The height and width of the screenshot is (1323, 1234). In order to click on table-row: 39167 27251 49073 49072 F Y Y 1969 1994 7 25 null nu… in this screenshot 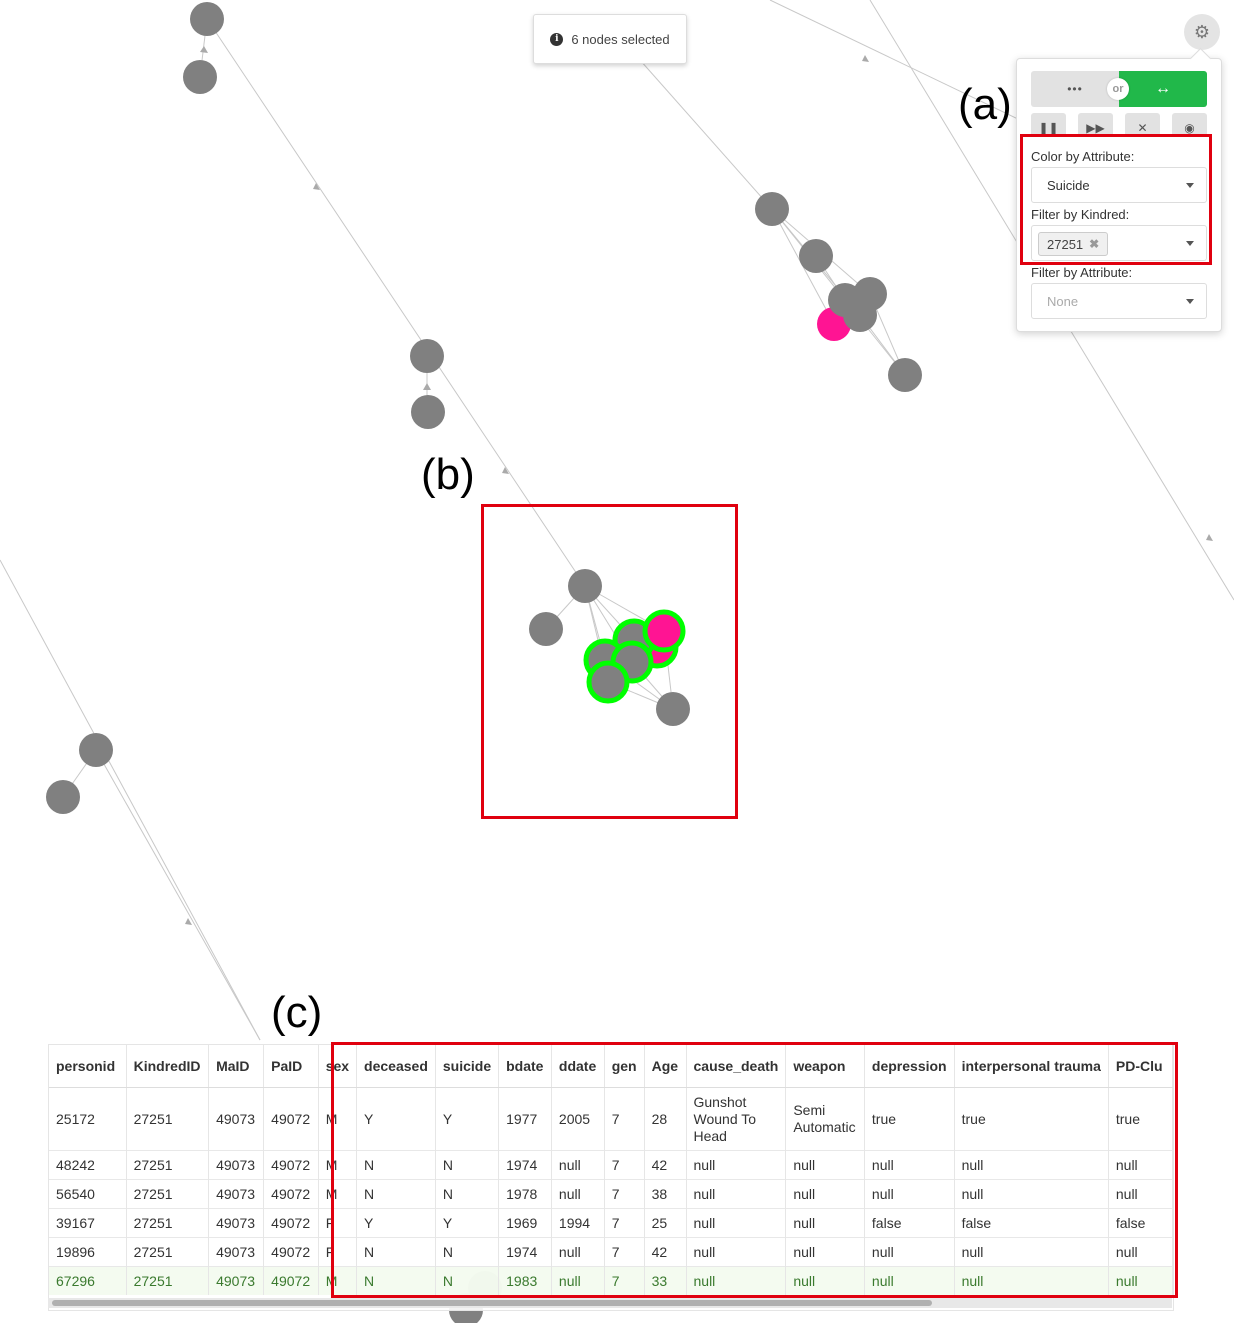, I will do `click(611, 1223)`.